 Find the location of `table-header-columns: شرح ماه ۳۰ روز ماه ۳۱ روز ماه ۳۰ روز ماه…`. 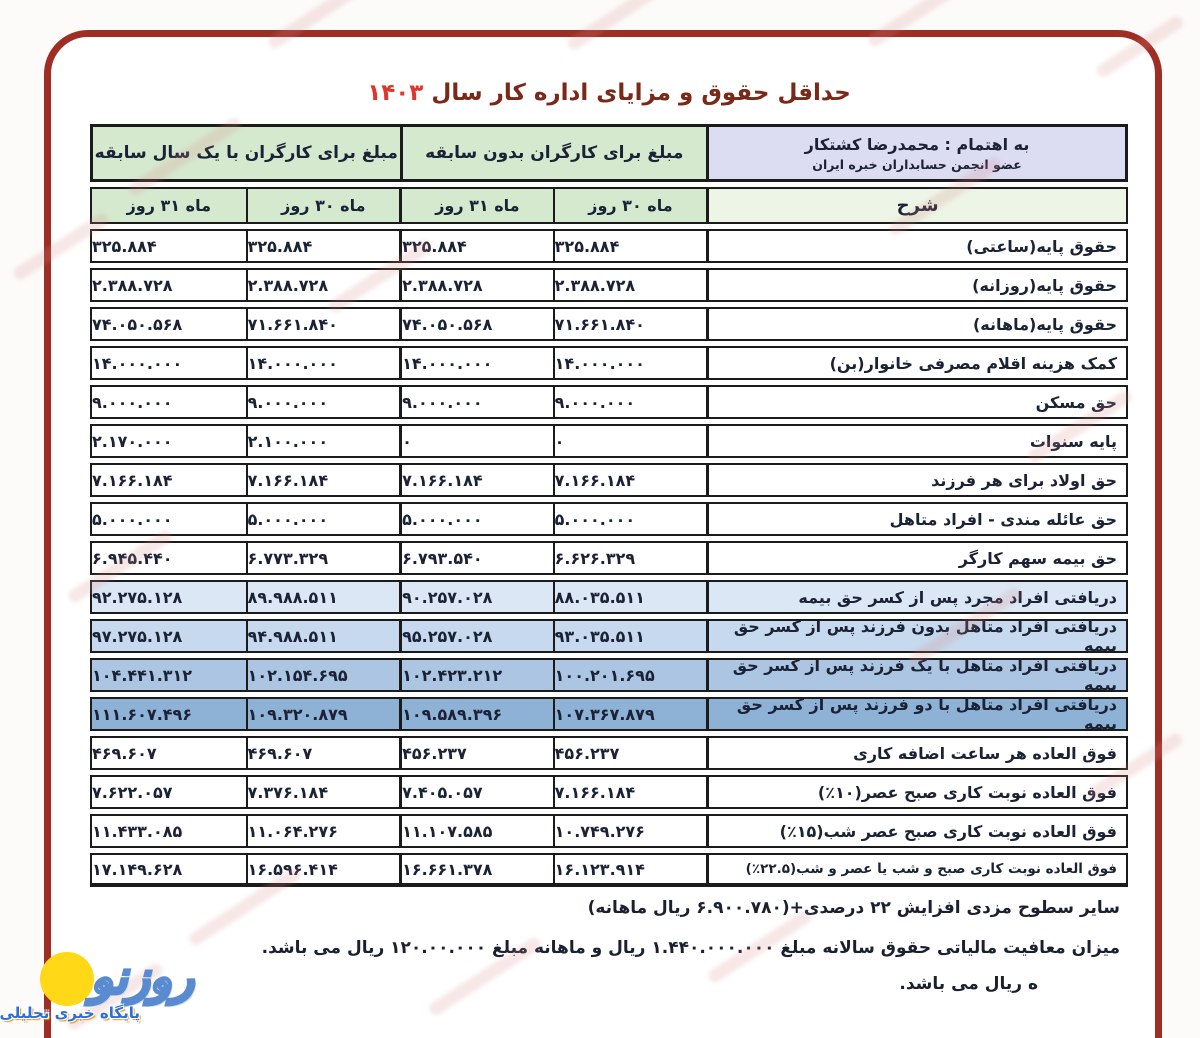

table-header-columns: شرح ماه ۳۰ روز ماه ۳۱ روز ماه ۳۰ روز ماه… is located at coordinates (609, 205).